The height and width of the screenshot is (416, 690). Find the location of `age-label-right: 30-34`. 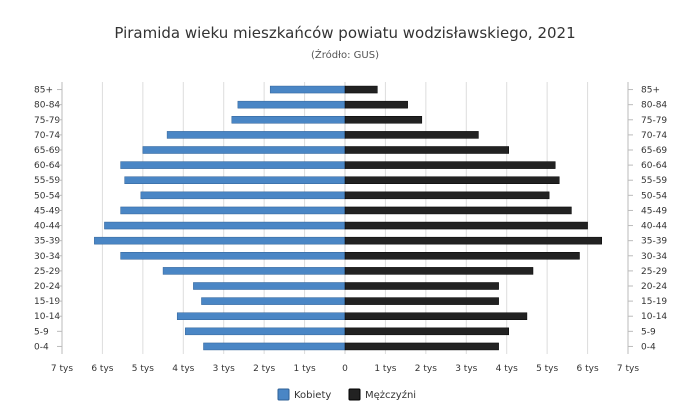

age-label-right: 30-34 is located at coordinates (654, 257).